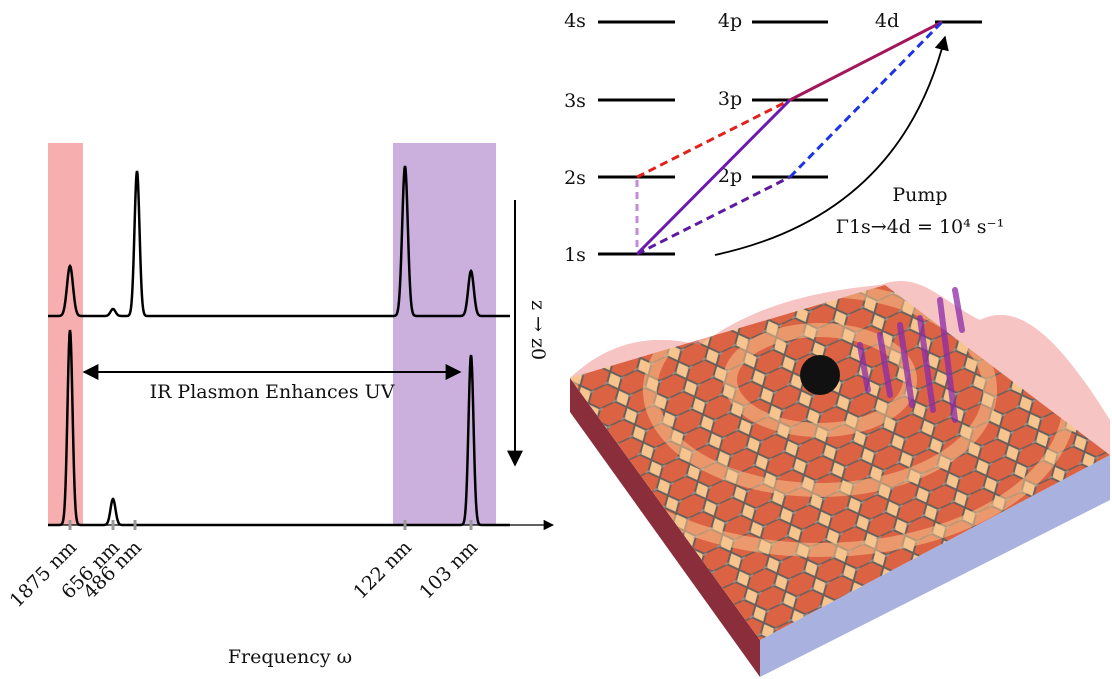  I want to click on field-surface, so click(840, 367).